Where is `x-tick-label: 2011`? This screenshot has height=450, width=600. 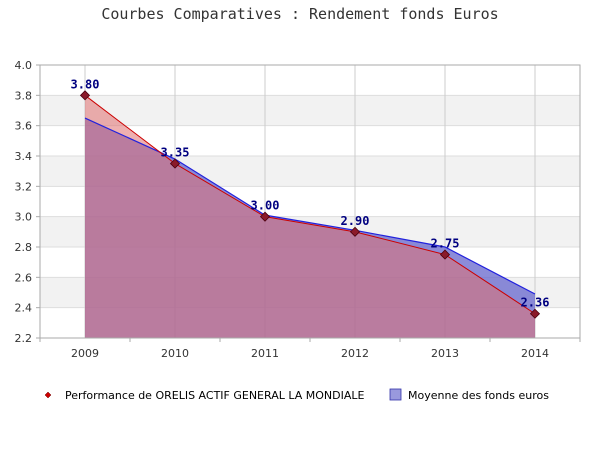 x-tick-label: 2011 is located at coordinates (265, 353).